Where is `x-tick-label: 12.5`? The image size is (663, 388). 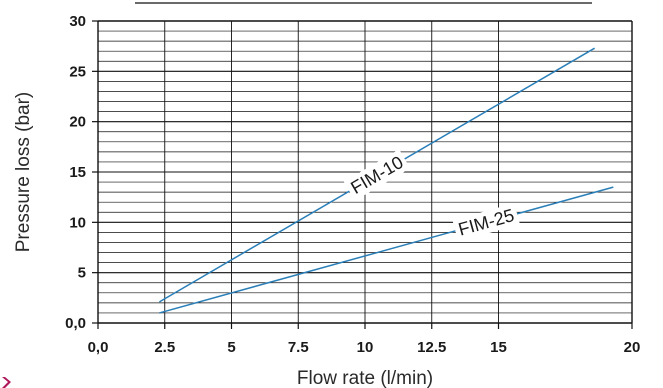 x-tick-label: 12.5 is located at coordinates (431, 347).